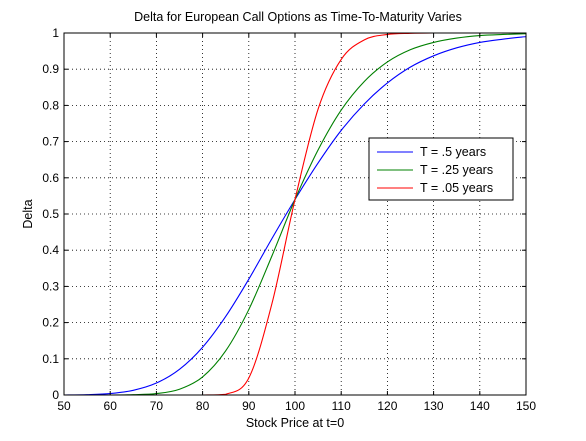 The width and height of the screenshot is (586, 441). I want to click on x-tick-label: 110, so click(341, 406).